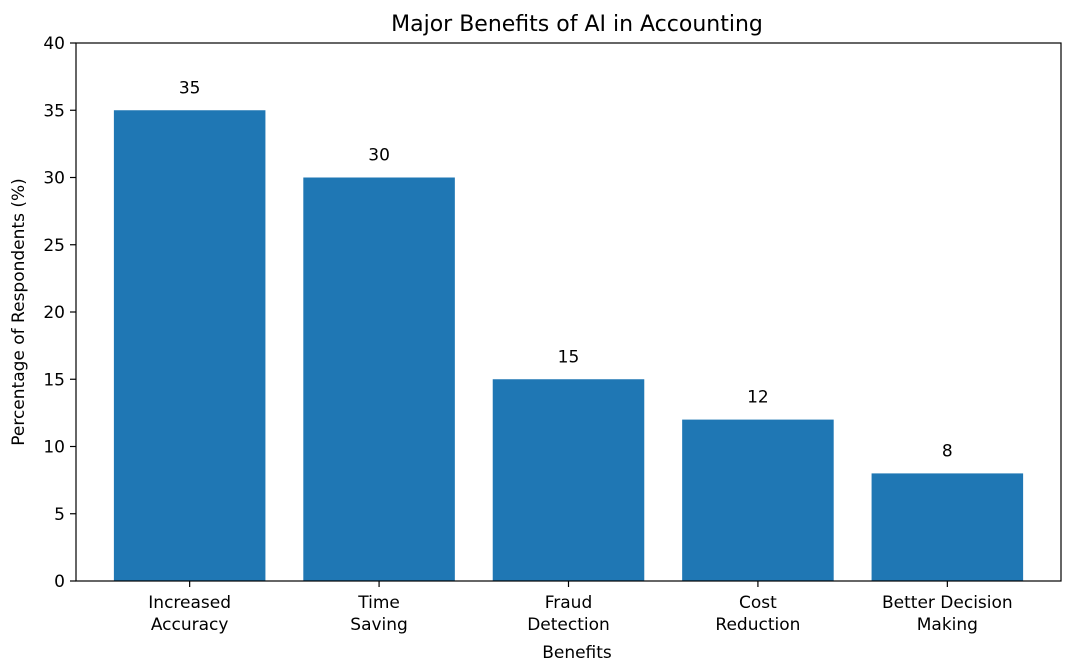 The image size is (1068, 662). I want to click on y-tick-label: 35, so click(54, 111).